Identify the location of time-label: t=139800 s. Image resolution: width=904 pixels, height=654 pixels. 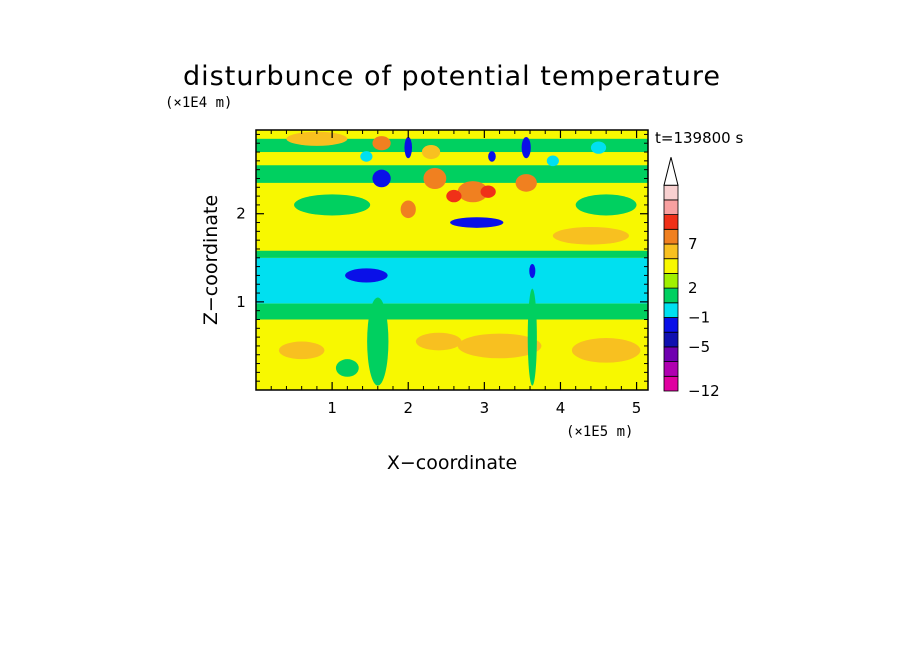
(699, 138).